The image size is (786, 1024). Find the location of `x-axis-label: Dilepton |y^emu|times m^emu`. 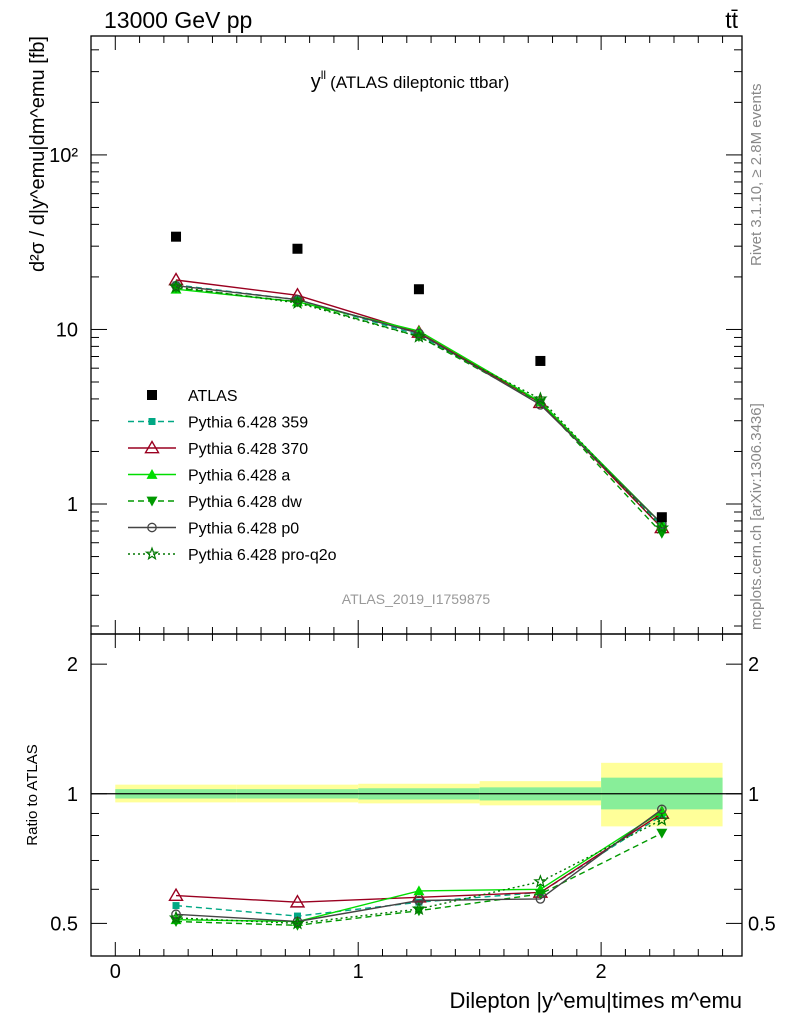

x-axis-label: Dilepton |y^emu|times m^emu is located at coordinates (596, 1000).